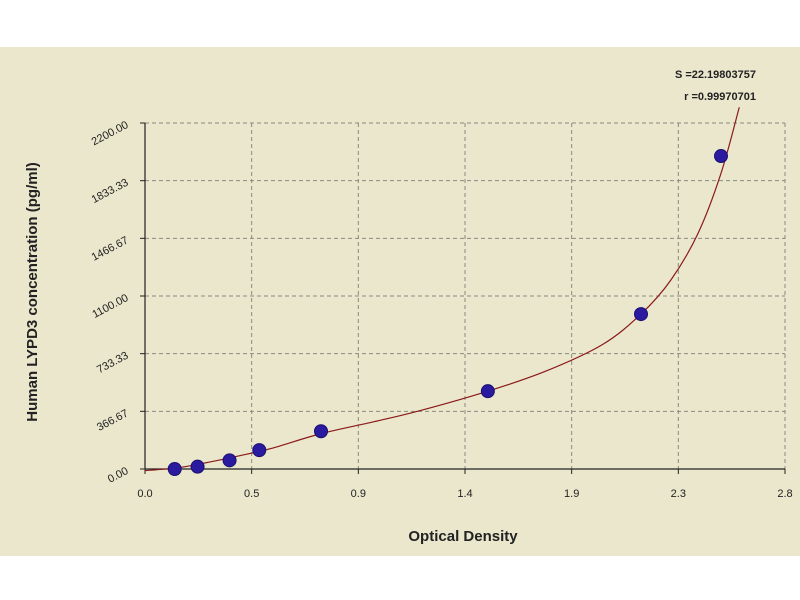 The height and width of the screenshot is (600, 800). Describe the element at coordinates (110, 133) in the screenshot. I see `y-tick-label: 2200.00` at that location.